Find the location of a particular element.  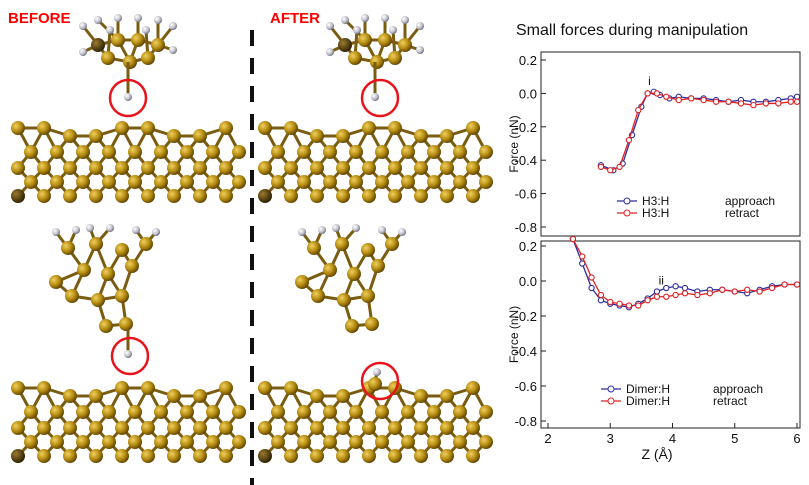

y-tick-label: -0.4 is located at coordinates (526, 160).